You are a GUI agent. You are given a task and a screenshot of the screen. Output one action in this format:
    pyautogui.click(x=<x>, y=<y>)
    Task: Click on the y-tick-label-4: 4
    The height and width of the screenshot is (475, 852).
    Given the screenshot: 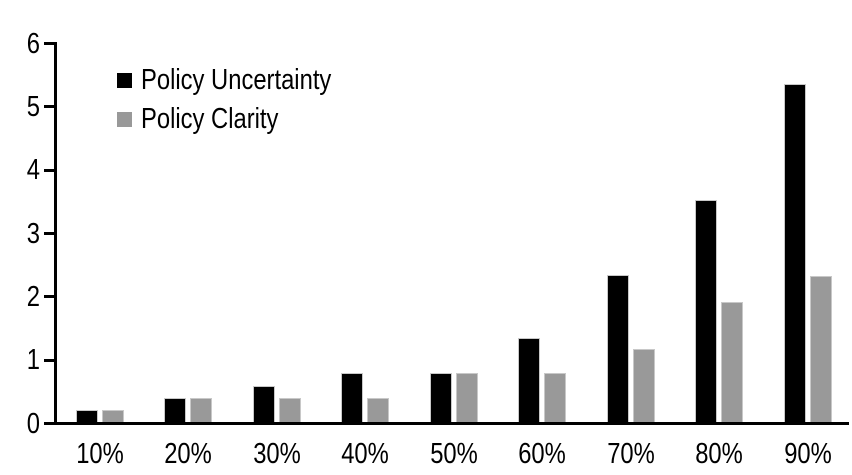 What is the action you would take?
    pyautogui.click(x=33, y=170)
    